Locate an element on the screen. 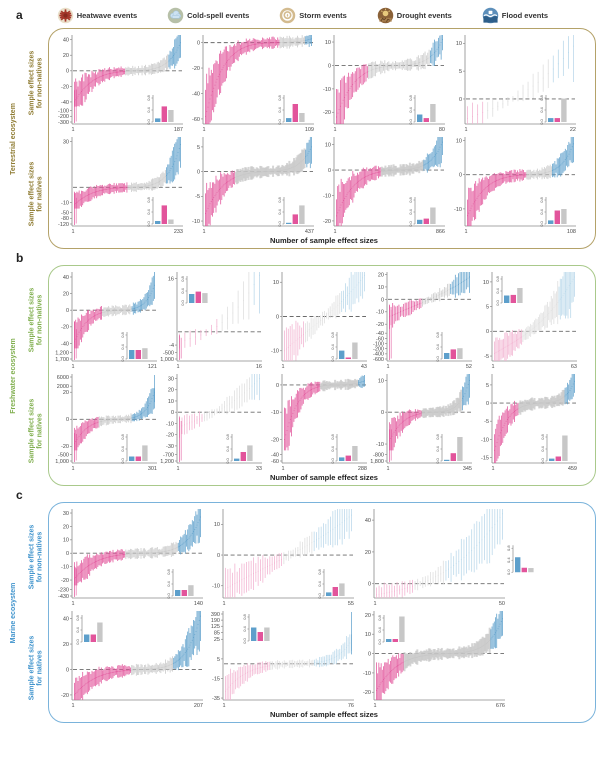 This screenshot has width=600, height=772. svg-text: -60 is located at coordinates (275, 462).